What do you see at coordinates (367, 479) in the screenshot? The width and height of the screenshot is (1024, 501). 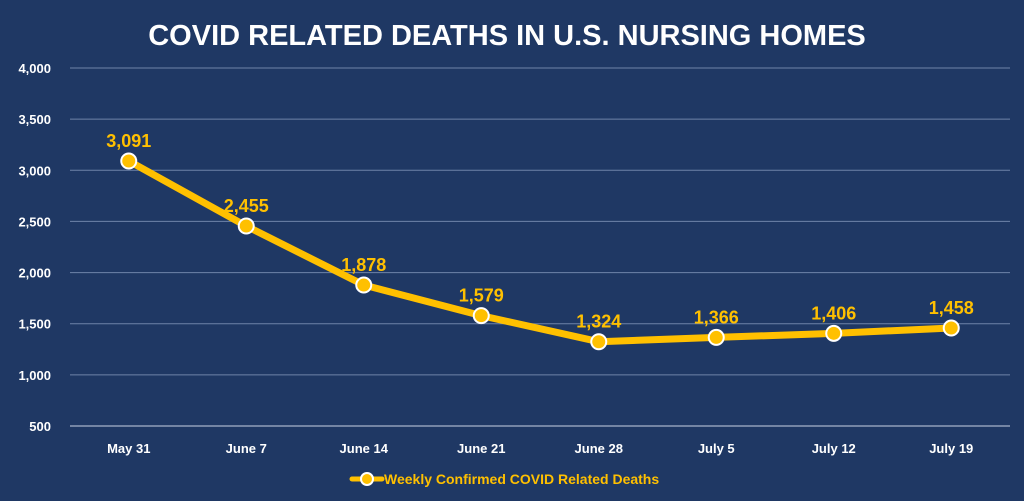 I see `legend-point-marker` at bounding box center [367, 479].